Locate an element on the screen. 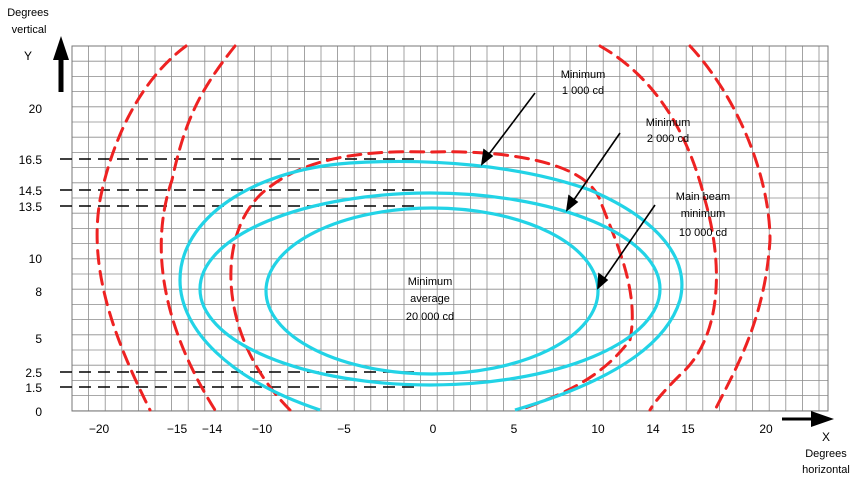 This screenshot has height=490, width=861. y-tick-label: 5 is located at coordinates (38, 339).